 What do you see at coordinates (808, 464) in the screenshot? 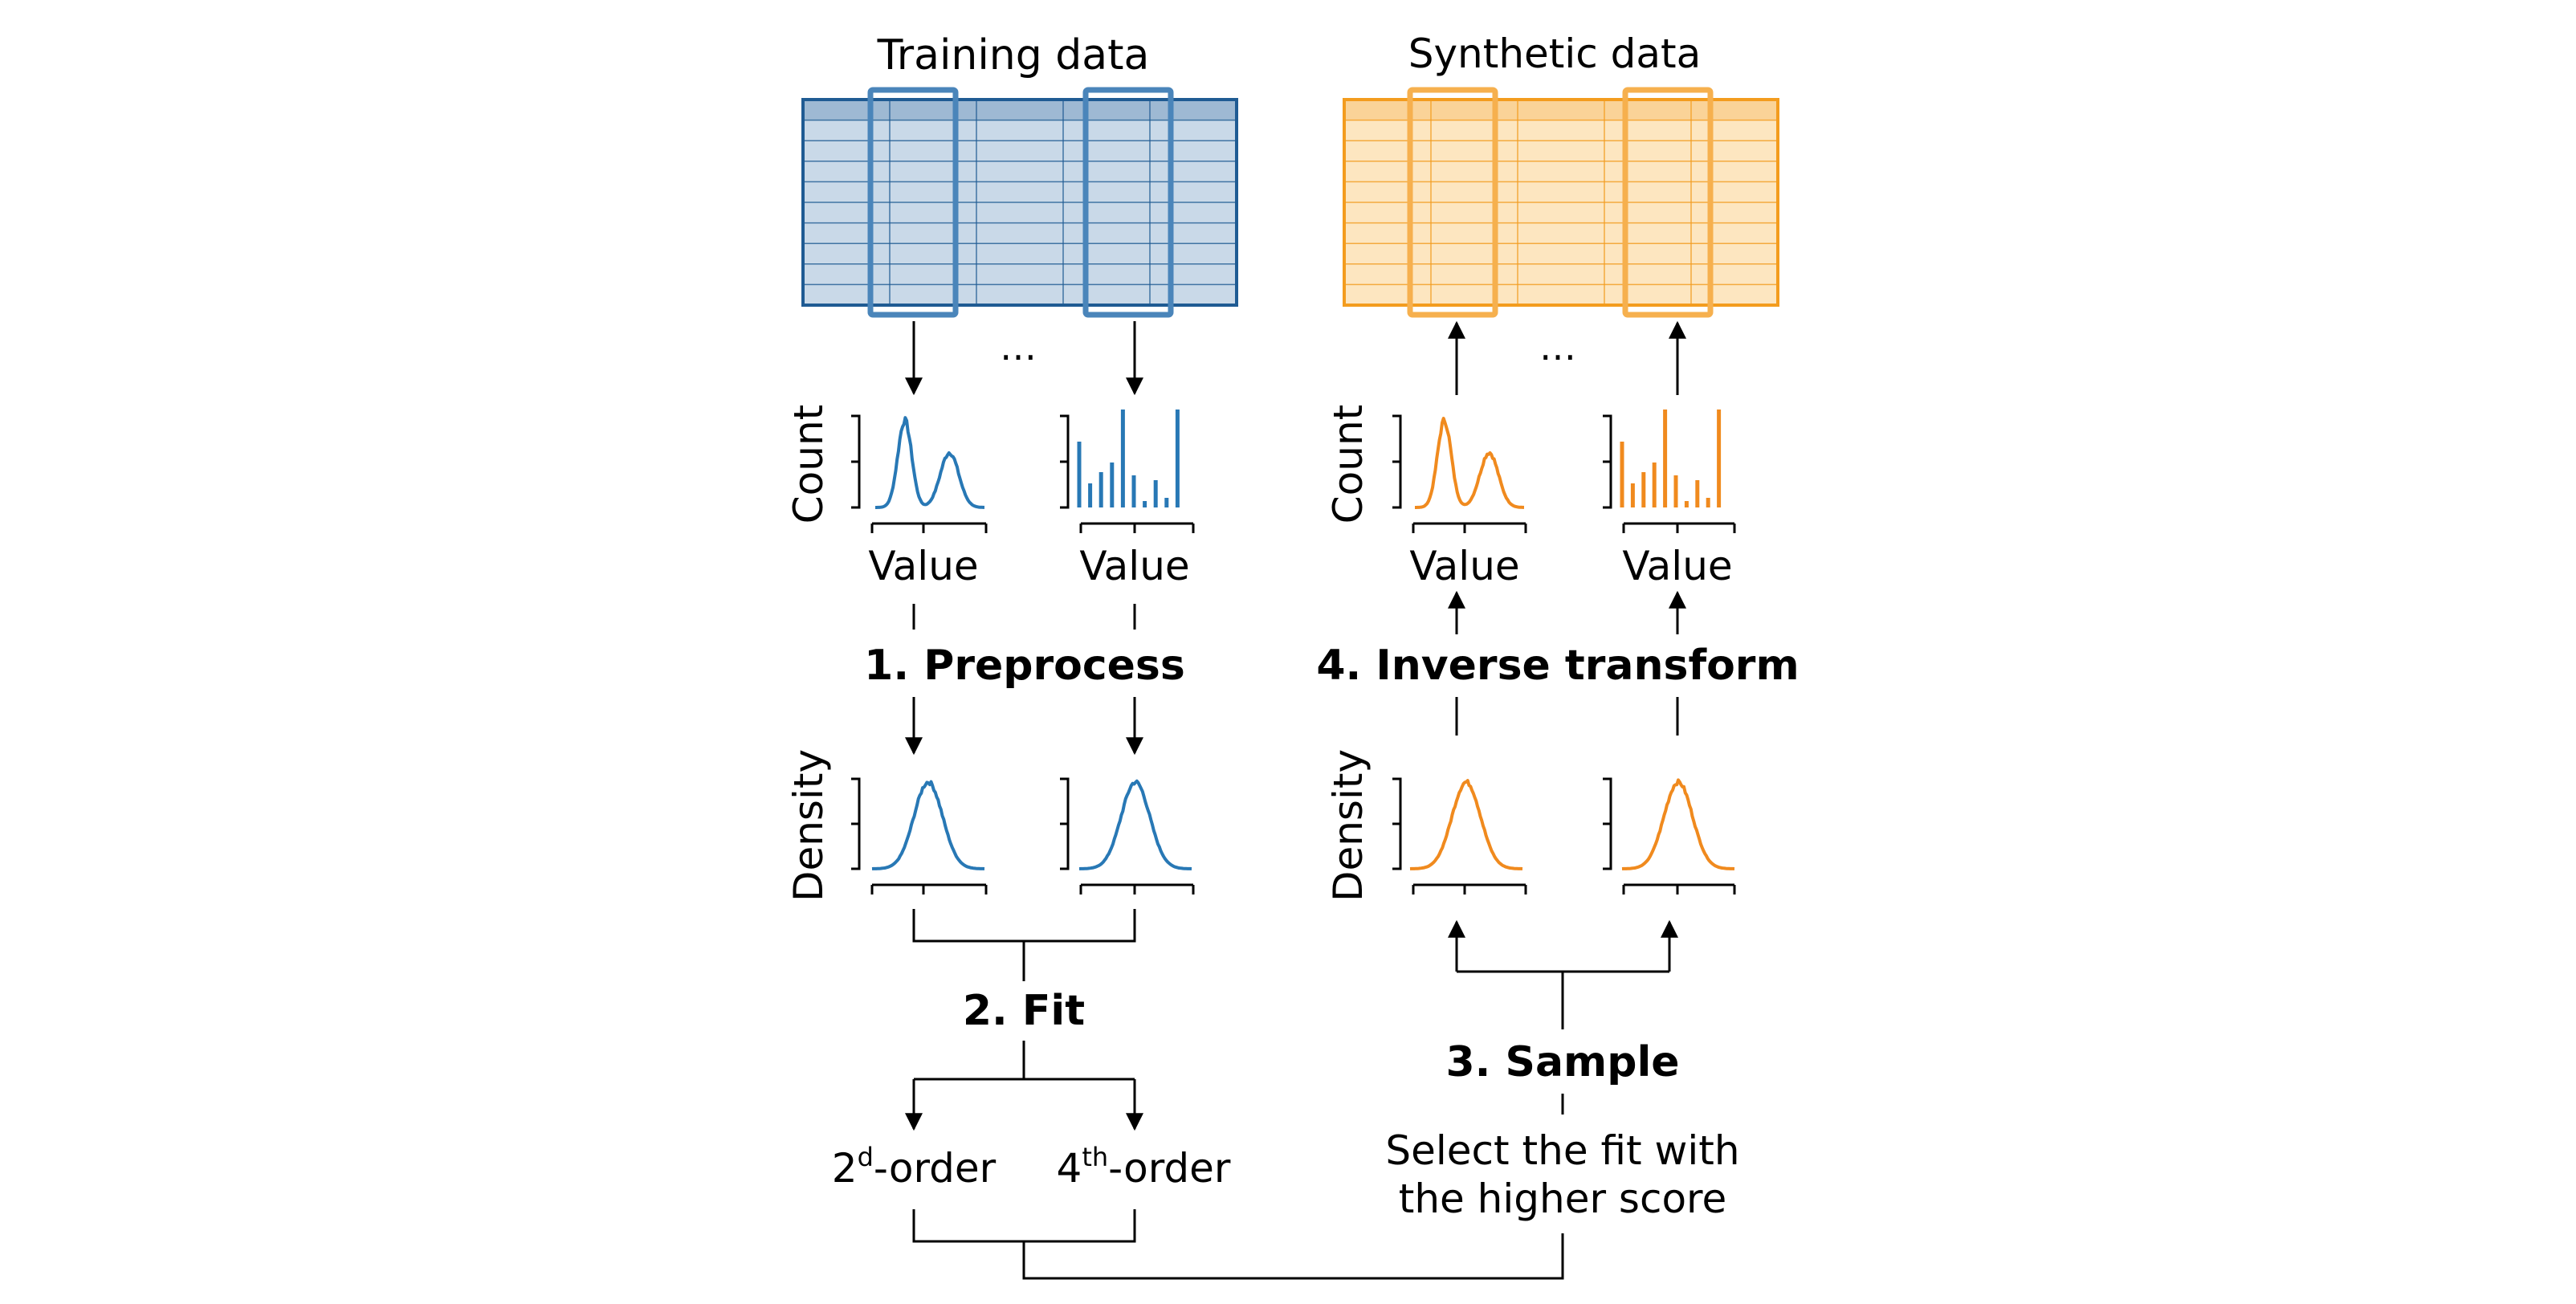
I see `count-axis-label-training: Count` at bounding box center [808, 464].